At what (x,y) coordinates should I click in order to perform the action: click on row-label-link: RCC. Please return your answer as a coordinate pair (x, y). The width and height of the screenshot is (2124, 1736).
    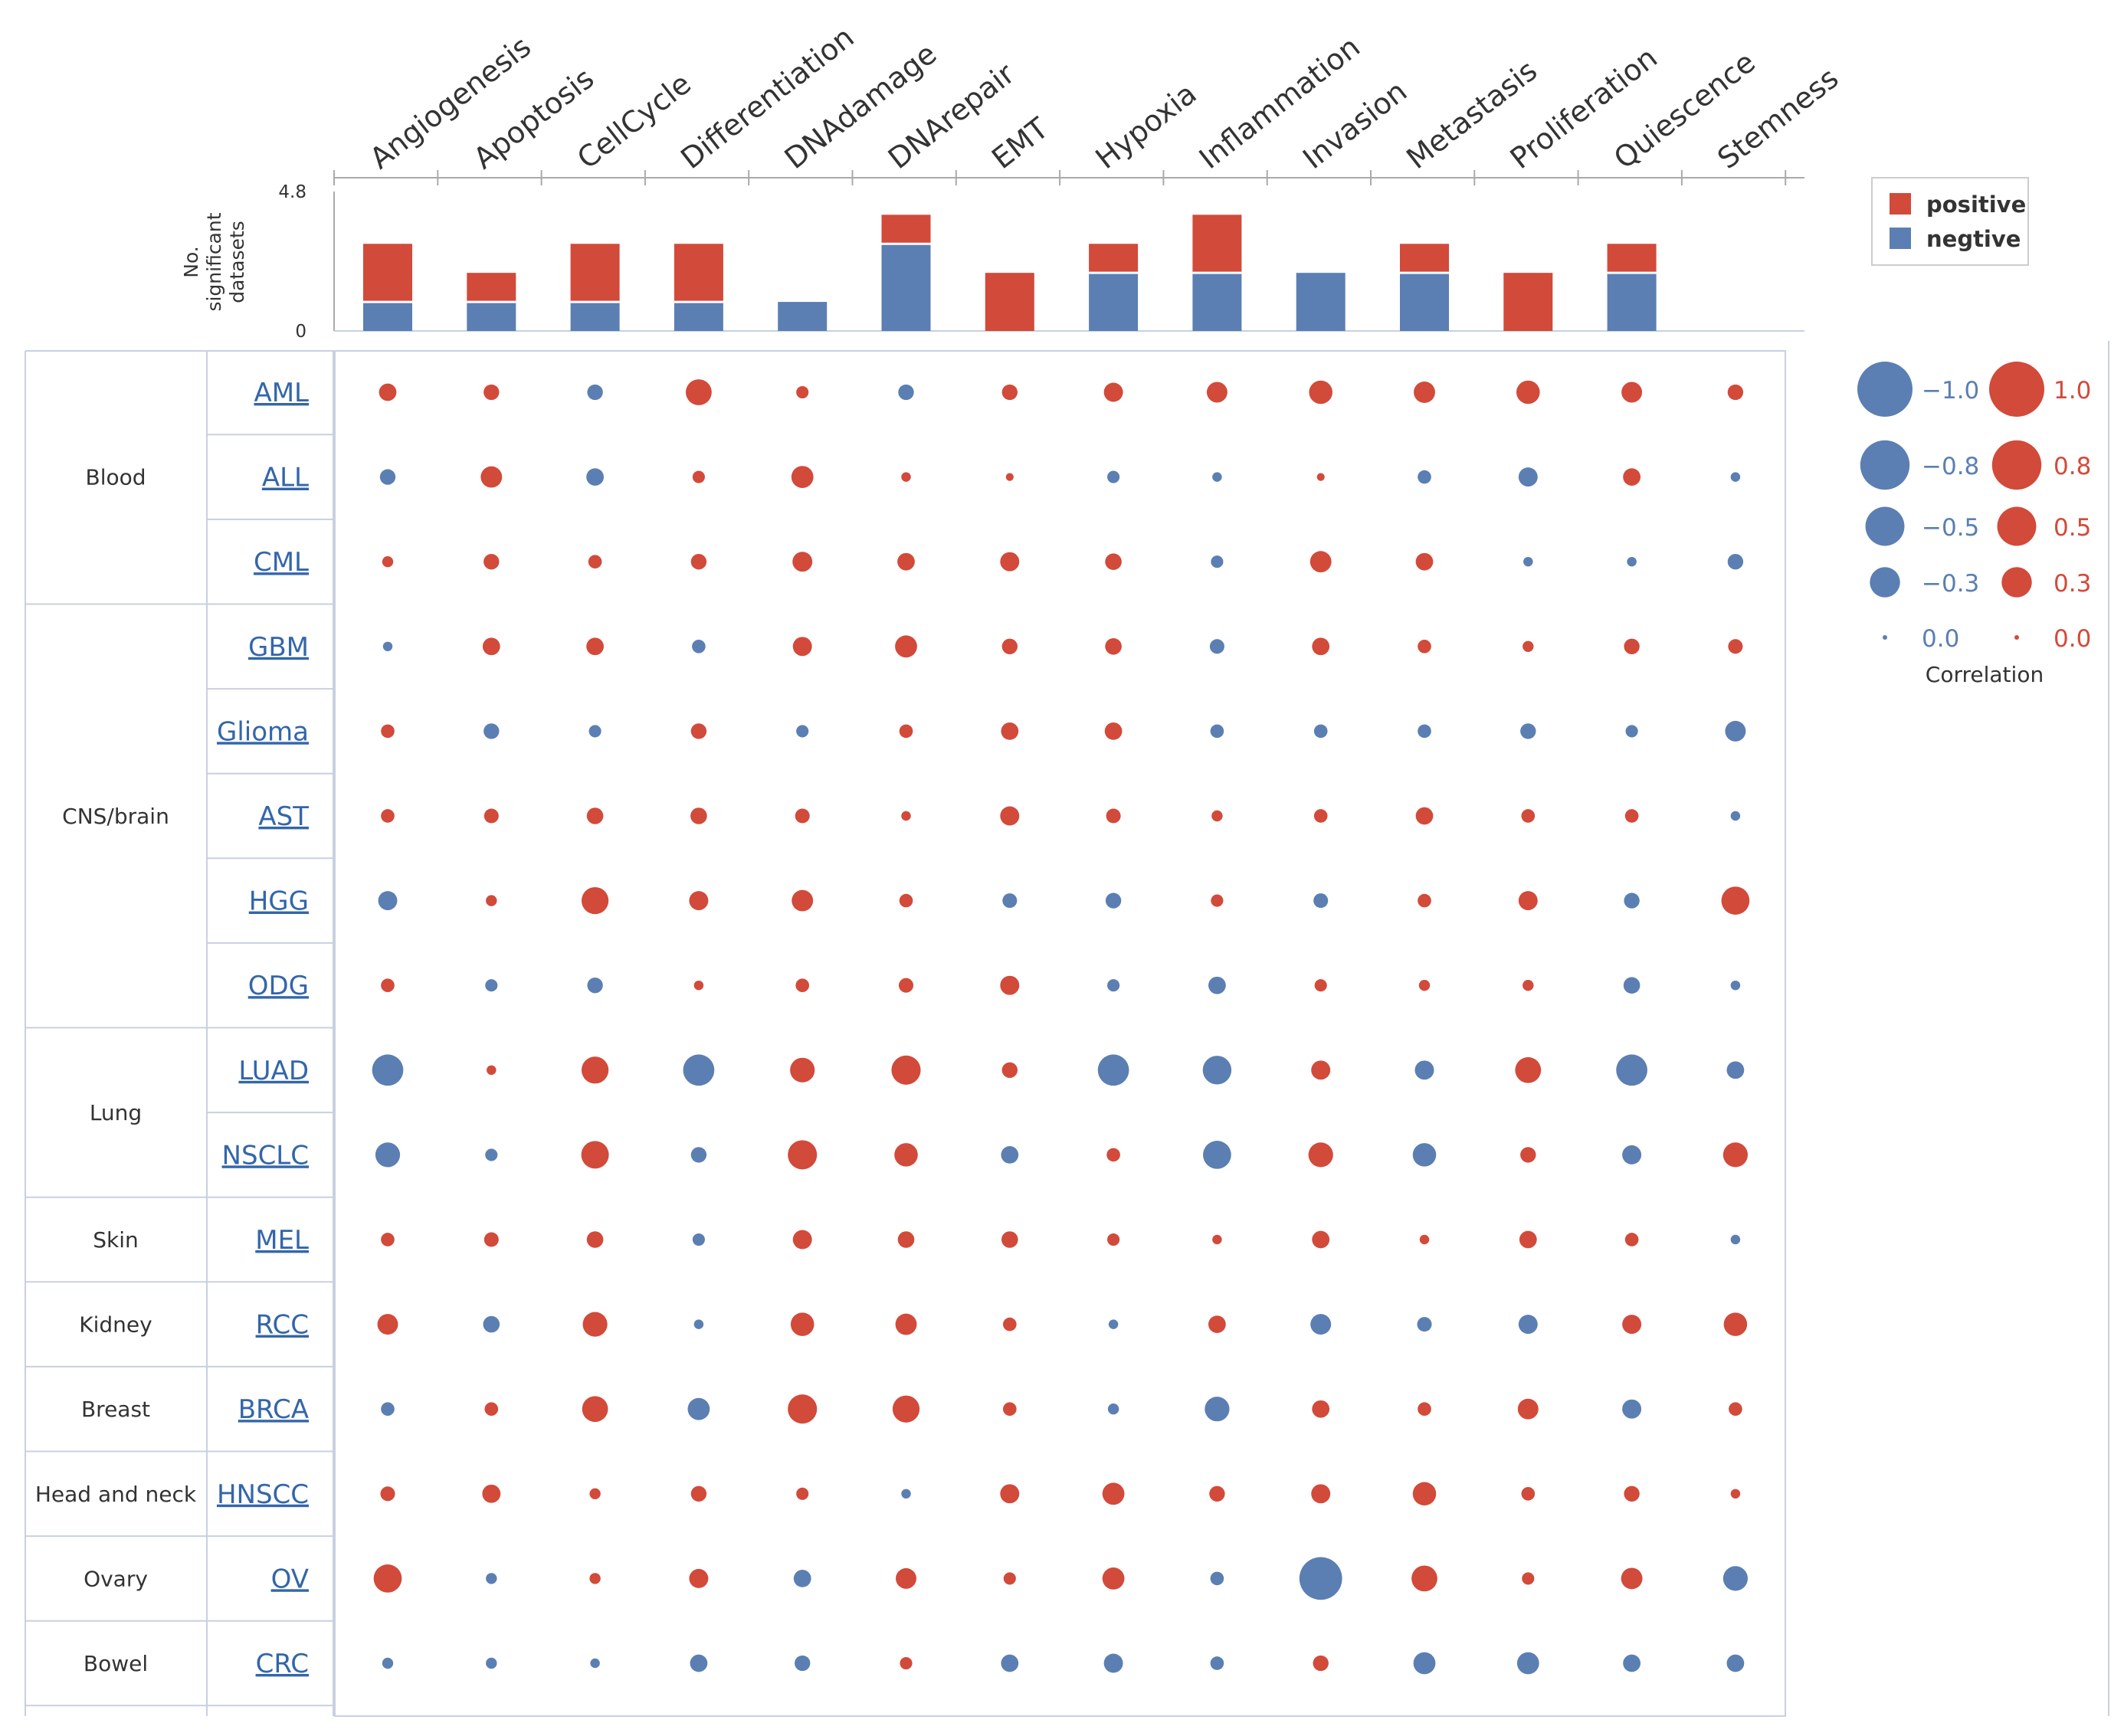
    Looking at the image, I should click on (282, 1325).